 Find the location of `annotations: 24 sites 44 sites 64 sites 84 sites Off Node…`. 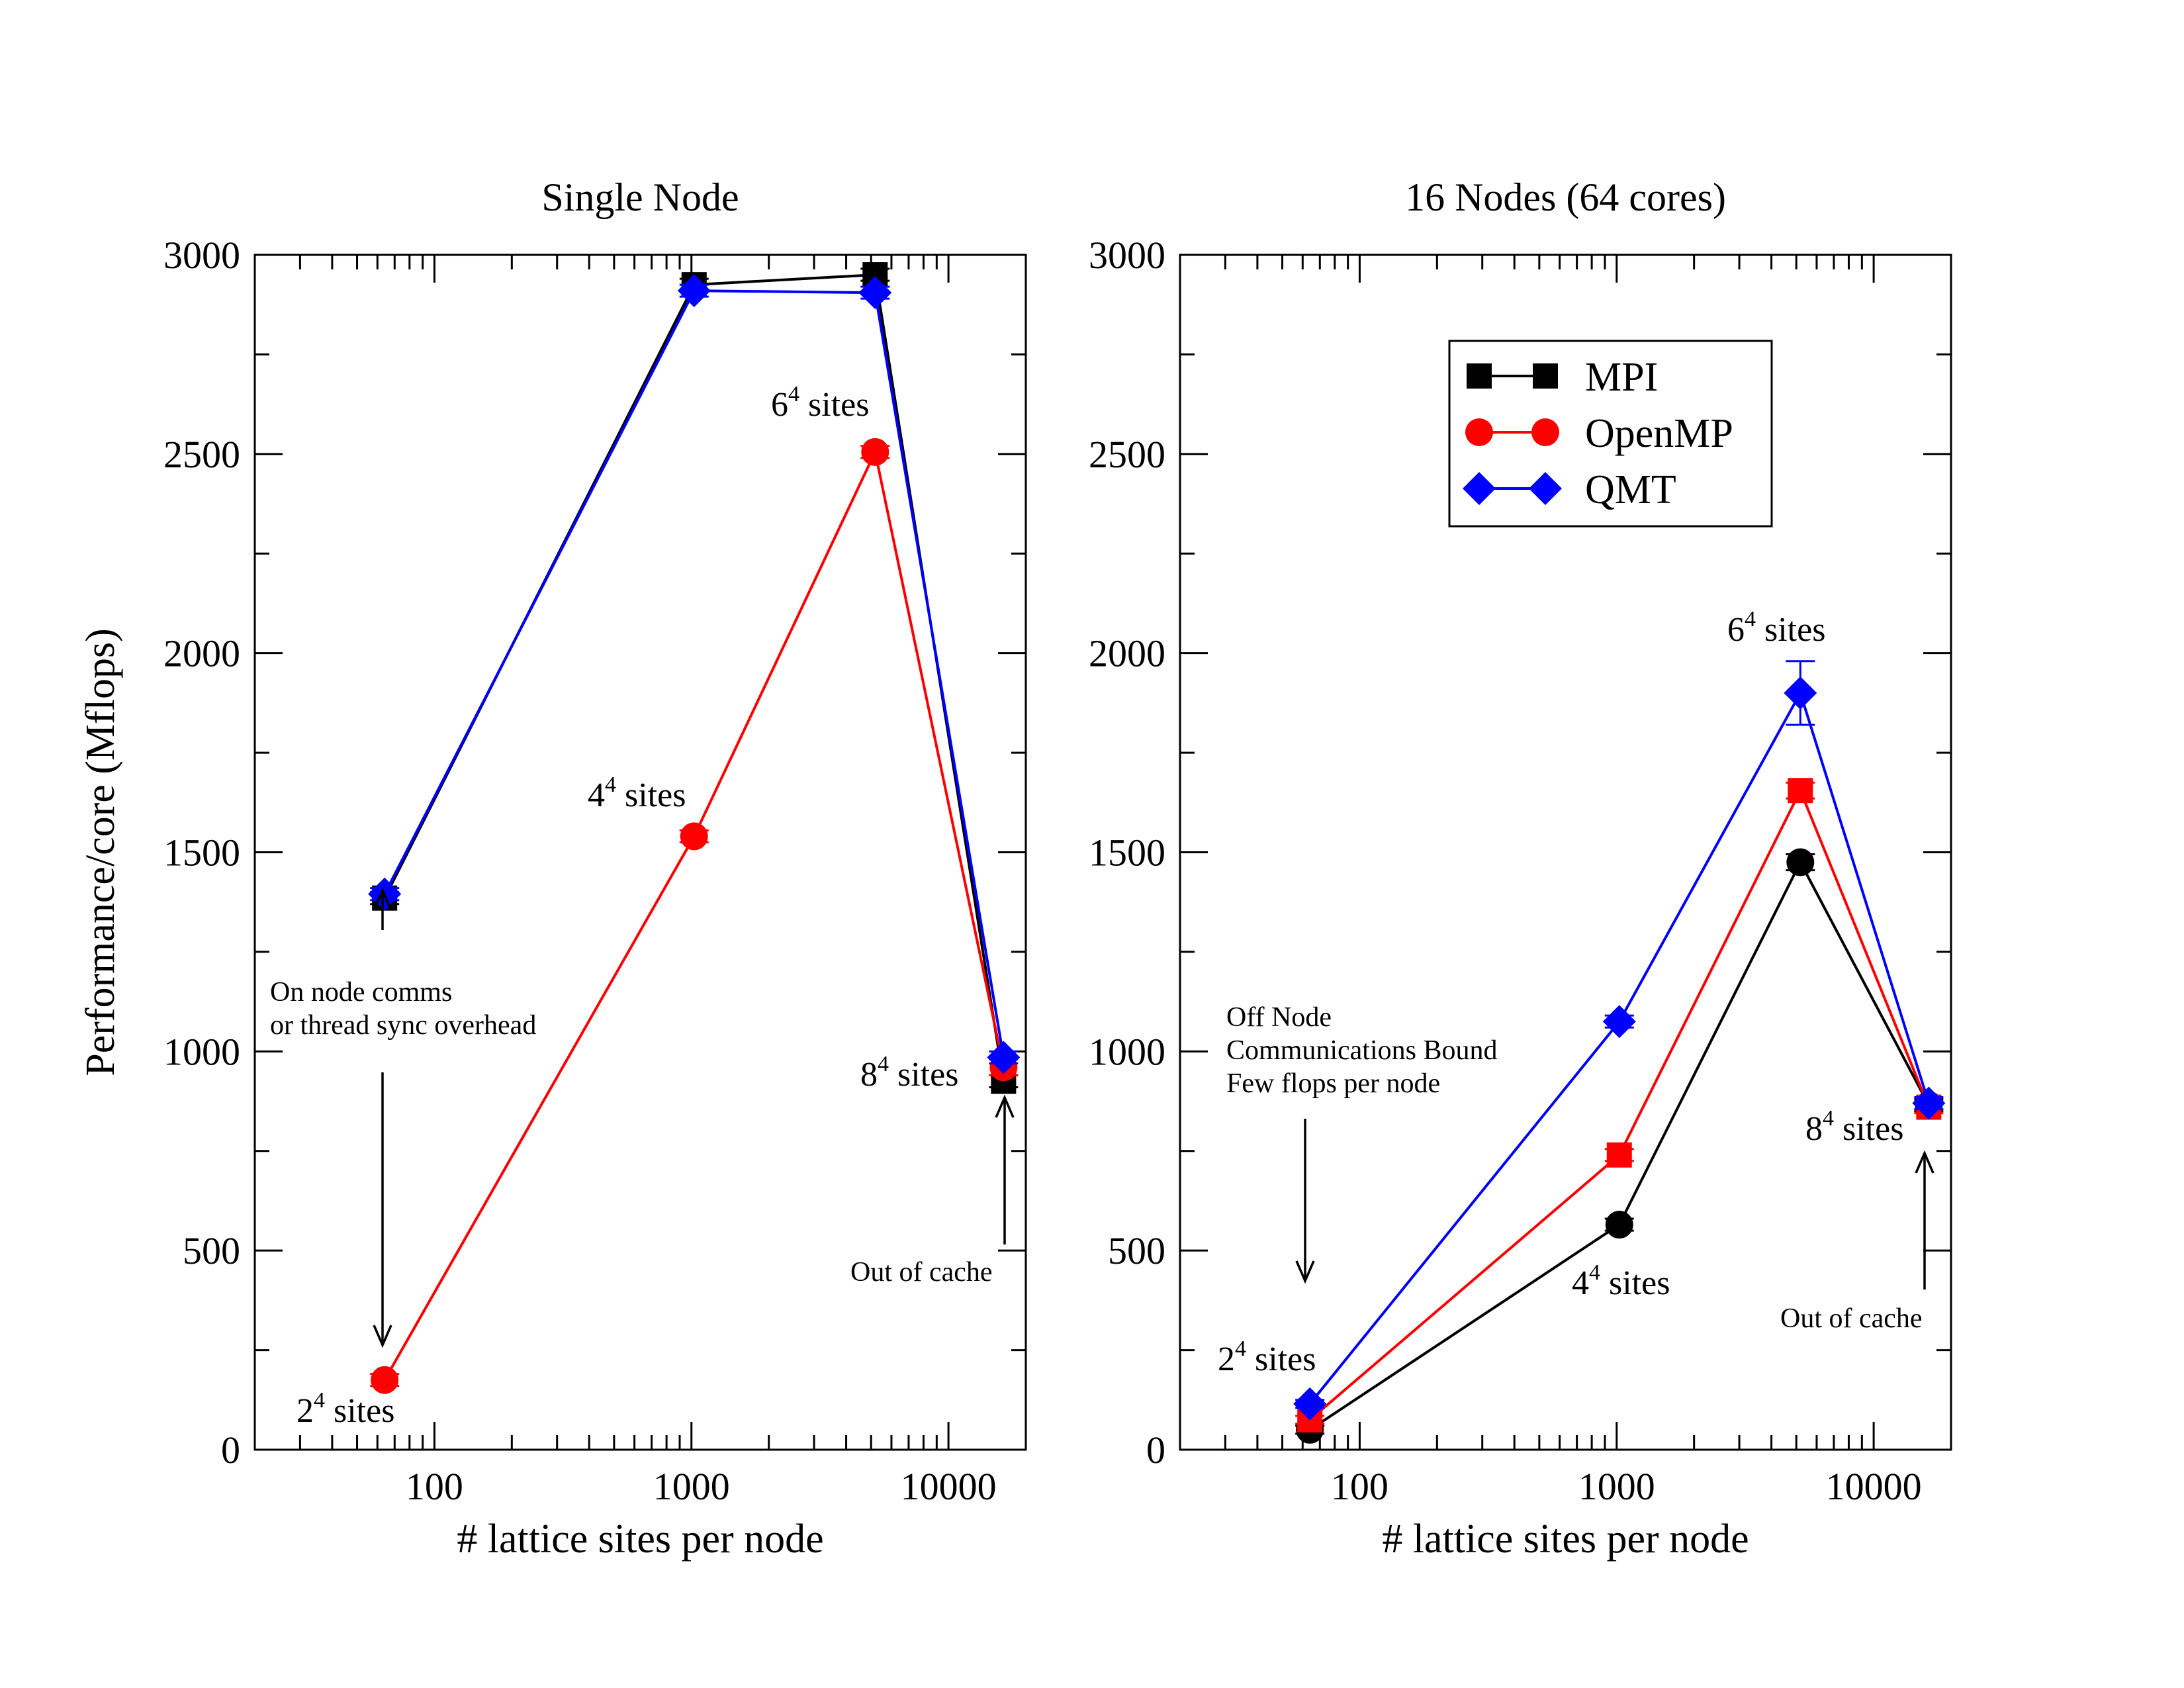

annotations: 24 sites 44 sites 64 sites 84 sites Off Node… is located at coordinates (1576, 992).